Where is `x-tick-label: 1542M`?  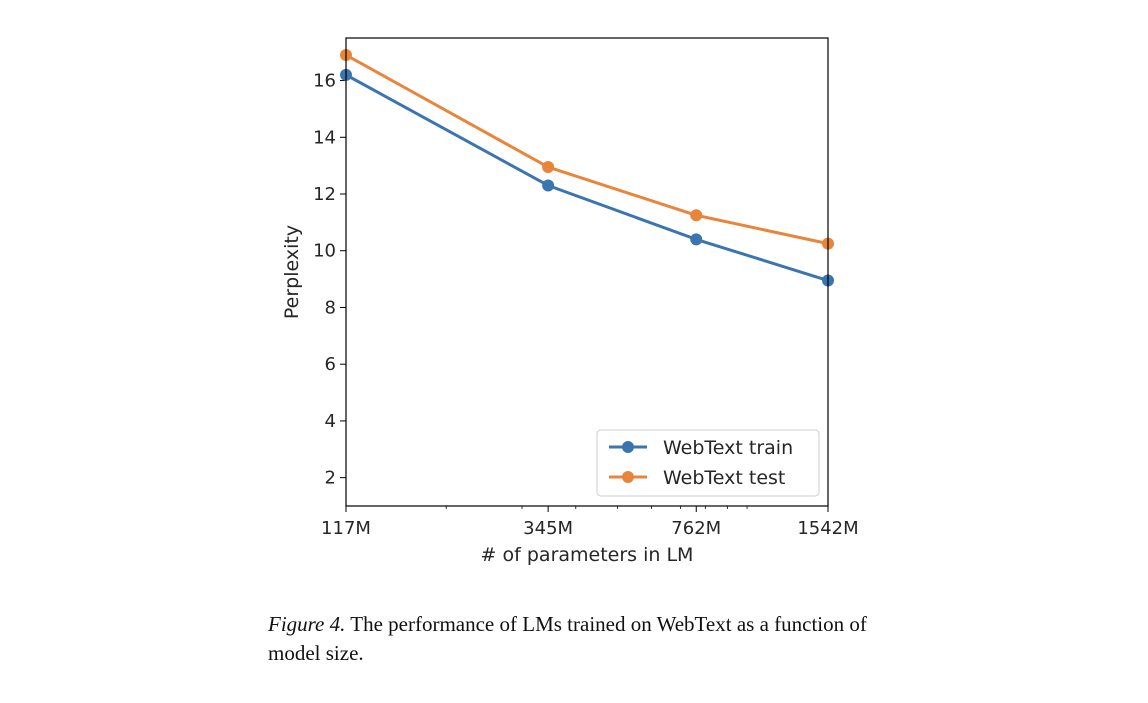
x-tick-label: 1542M is located at coordinates (827, 528).